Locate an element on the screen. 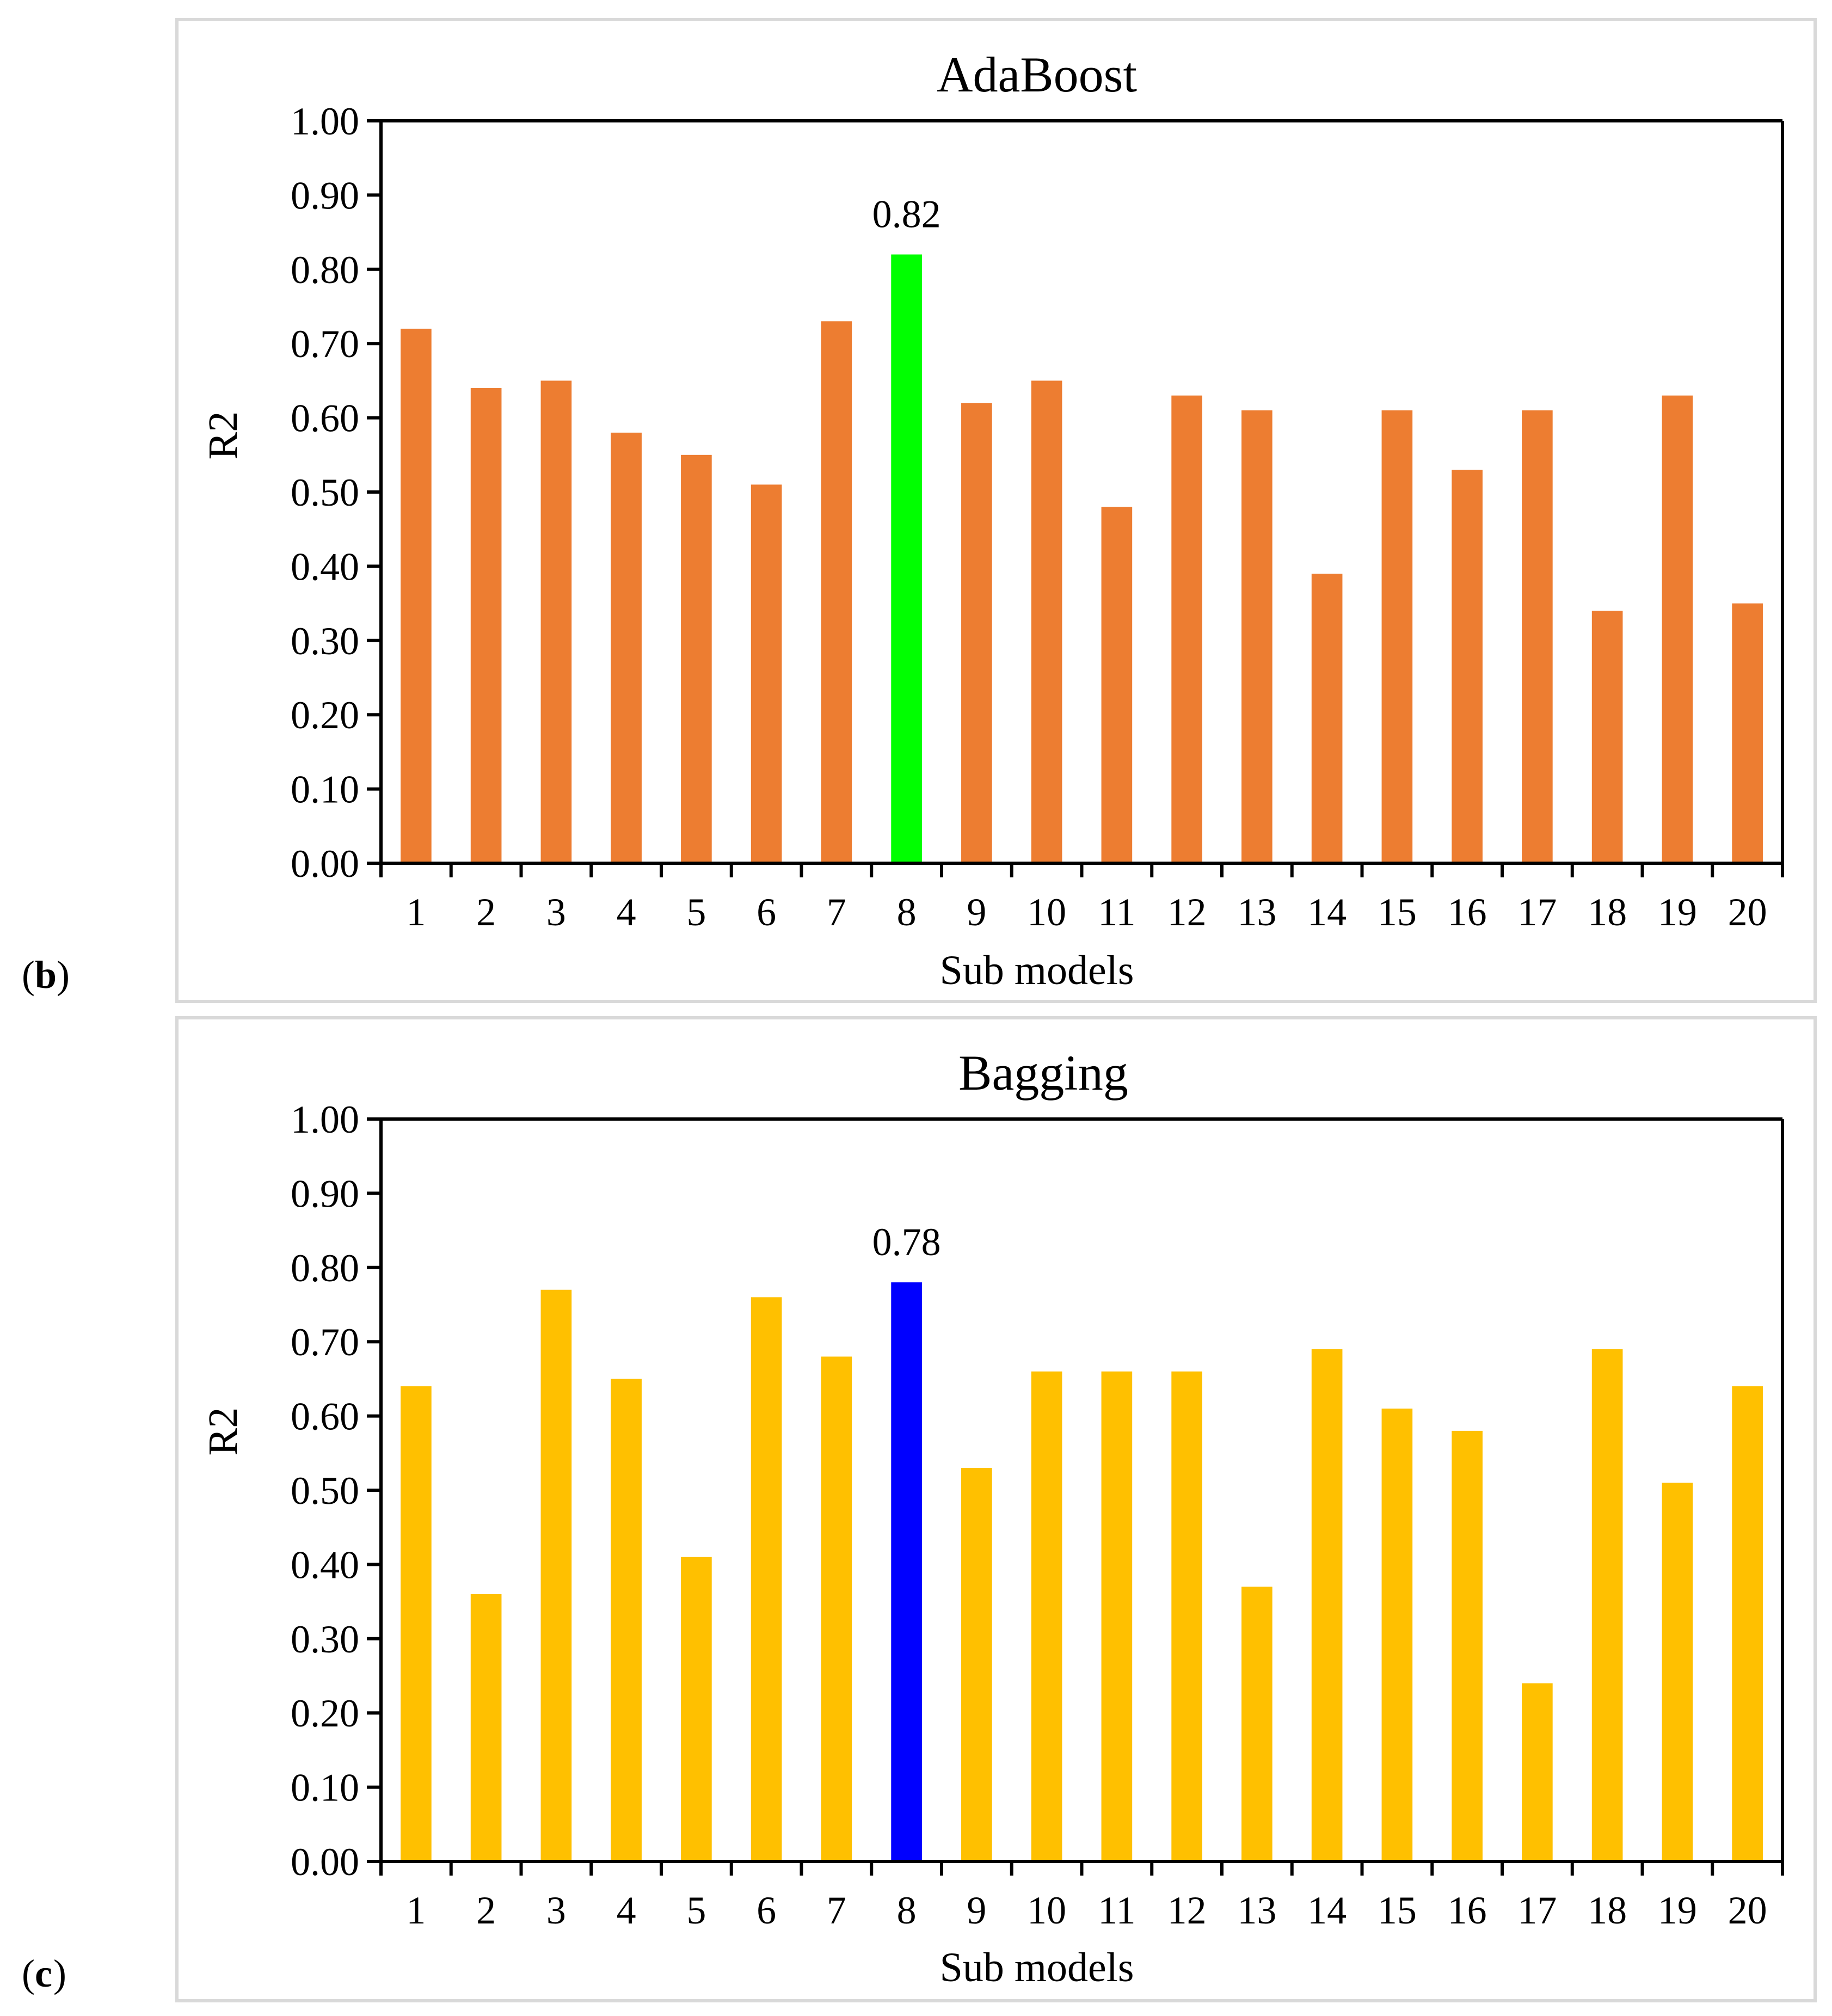 The image size is (1832, 2016). y-tick-label: 0.00 is located at coordinates (325, 1862).